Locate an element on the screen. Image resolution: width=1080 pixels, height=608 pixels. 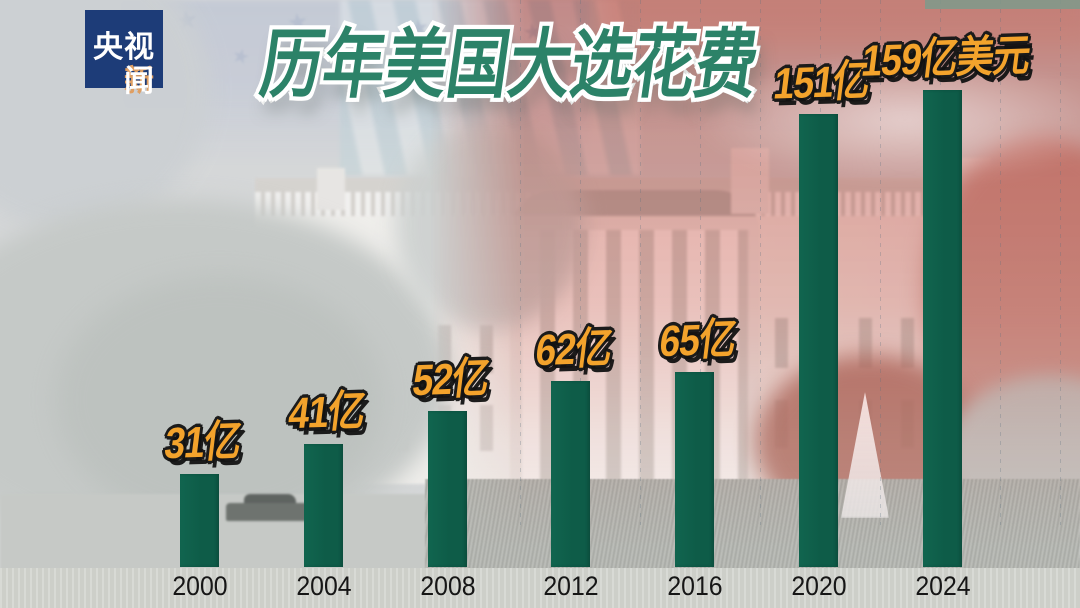
cctv-news-logo: 央视 新闻 is located at coordinates (124, 53).